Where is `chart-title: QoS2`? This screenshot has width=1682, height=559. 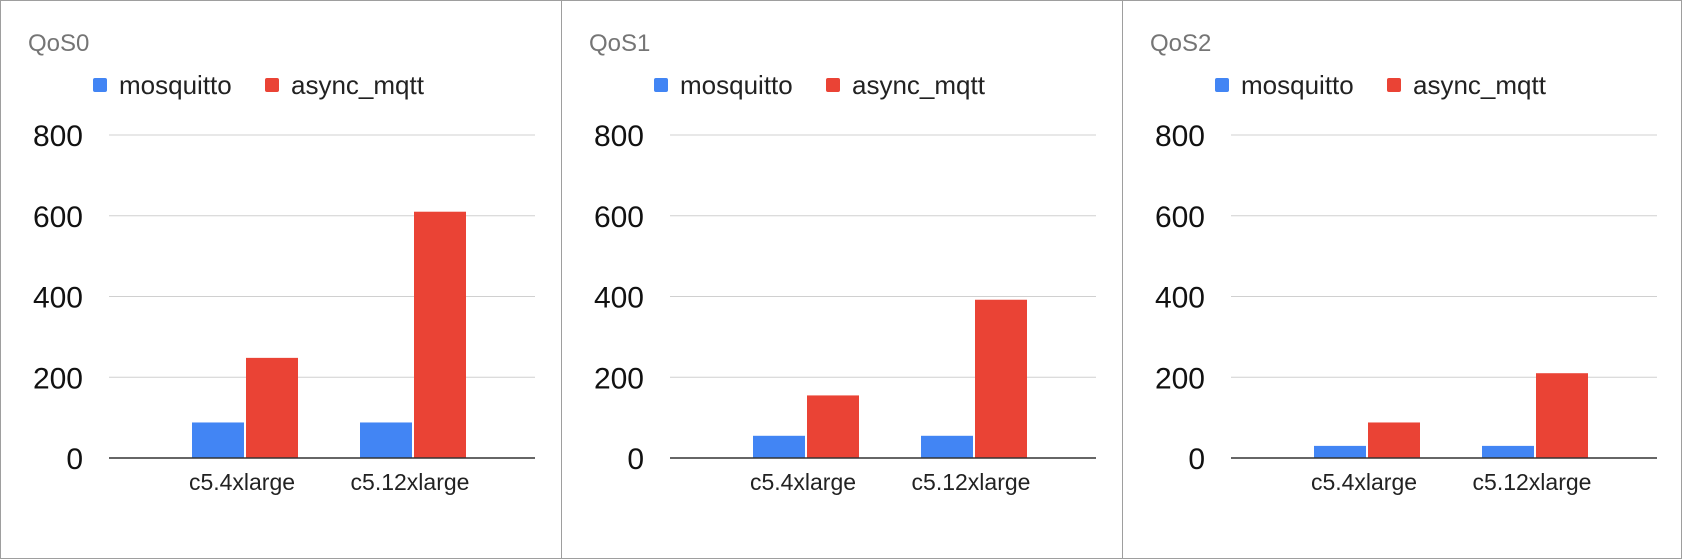
chart-title: QoS2 is located at coordinates (1180, 43).